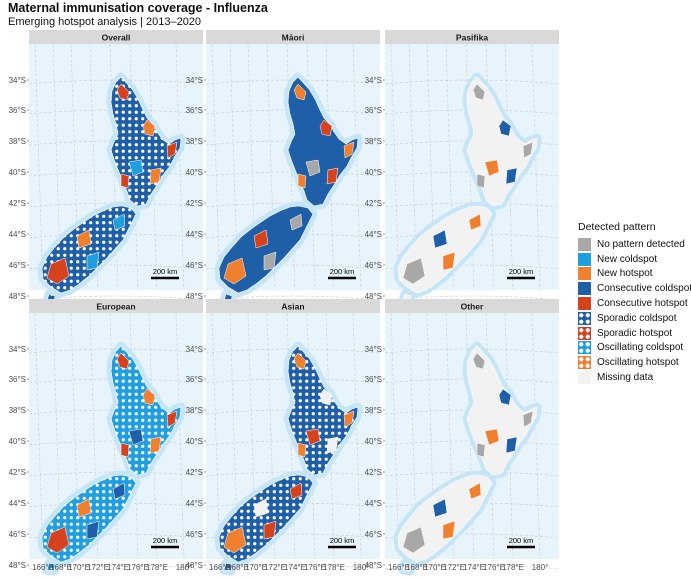 The height and width of the screenshot is (579, 691). I want to click on lon-label: 178°E, so click(334, 567).